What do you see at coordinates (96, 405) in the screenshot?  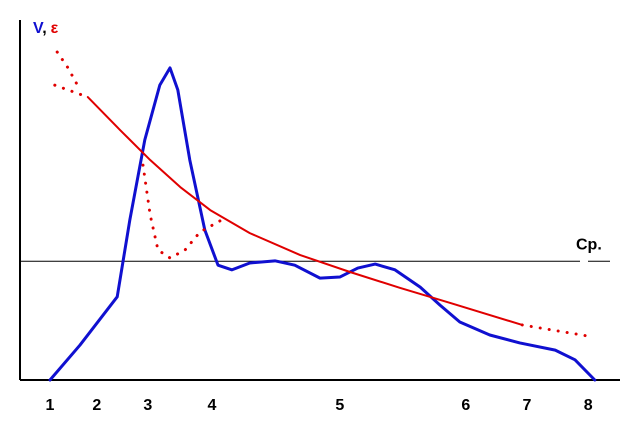 I see `x-tick-label: 2` at bounding box center [96, 405].